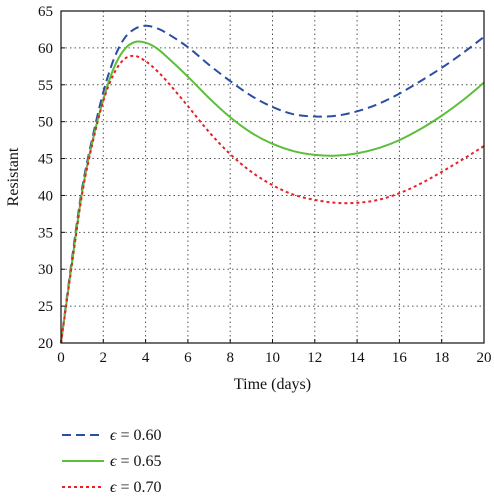 Image resolution: width=494 pixels, height=500 pixels. I want to click on y-tick-label: 30, so click(45, 270).